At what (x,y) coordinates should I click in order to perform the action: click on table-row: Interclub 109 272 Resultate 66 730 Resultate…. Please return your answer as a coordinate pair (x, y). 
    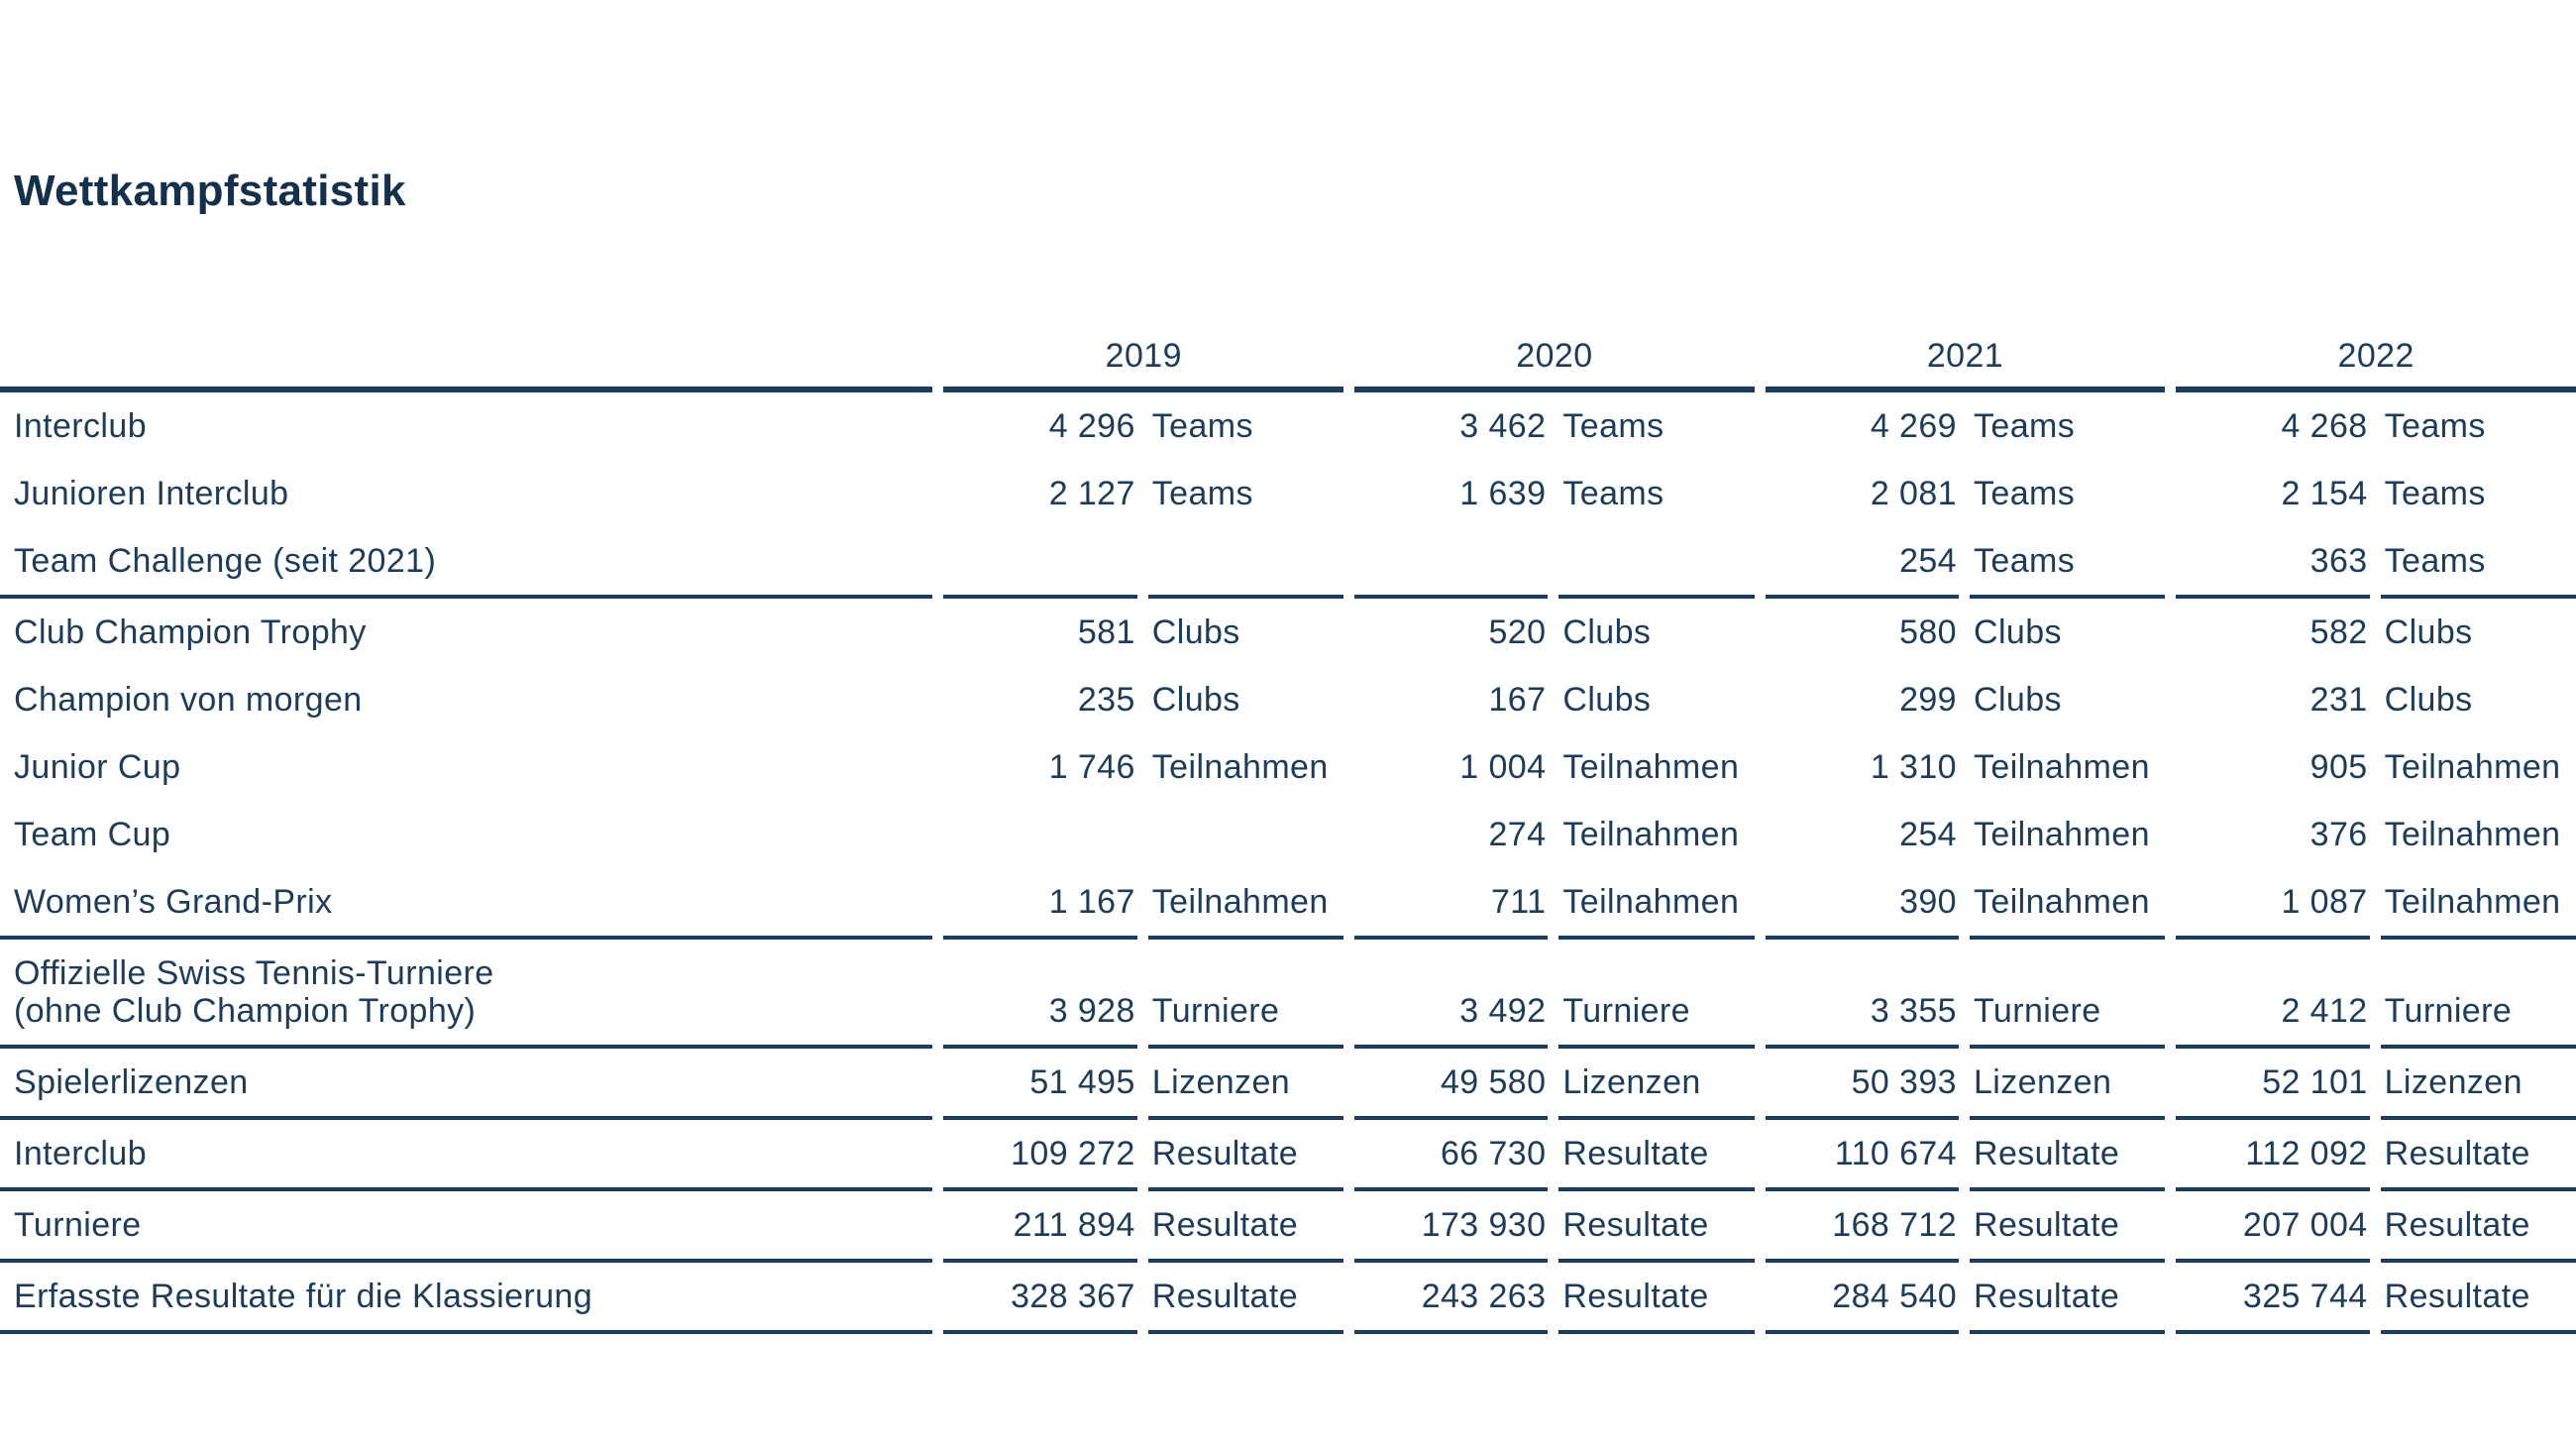
    Looking at the image, I should click on (1288, 1155).